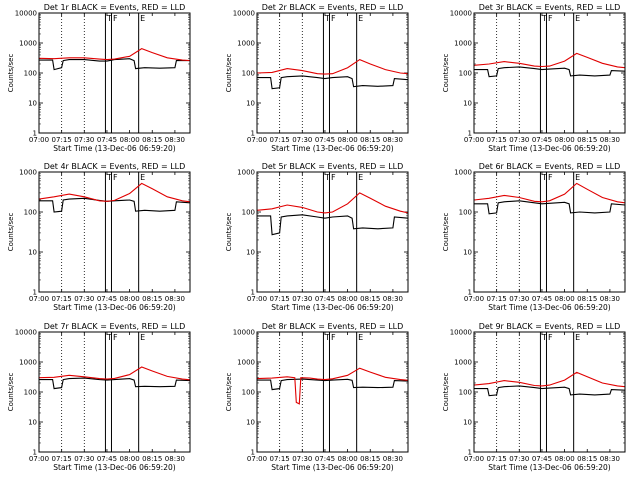  Describe the element at coordinates (115, 7) in the screenshot. I see `chart-title: Det 1r BLACK = Events, RED = LLD` at that location.